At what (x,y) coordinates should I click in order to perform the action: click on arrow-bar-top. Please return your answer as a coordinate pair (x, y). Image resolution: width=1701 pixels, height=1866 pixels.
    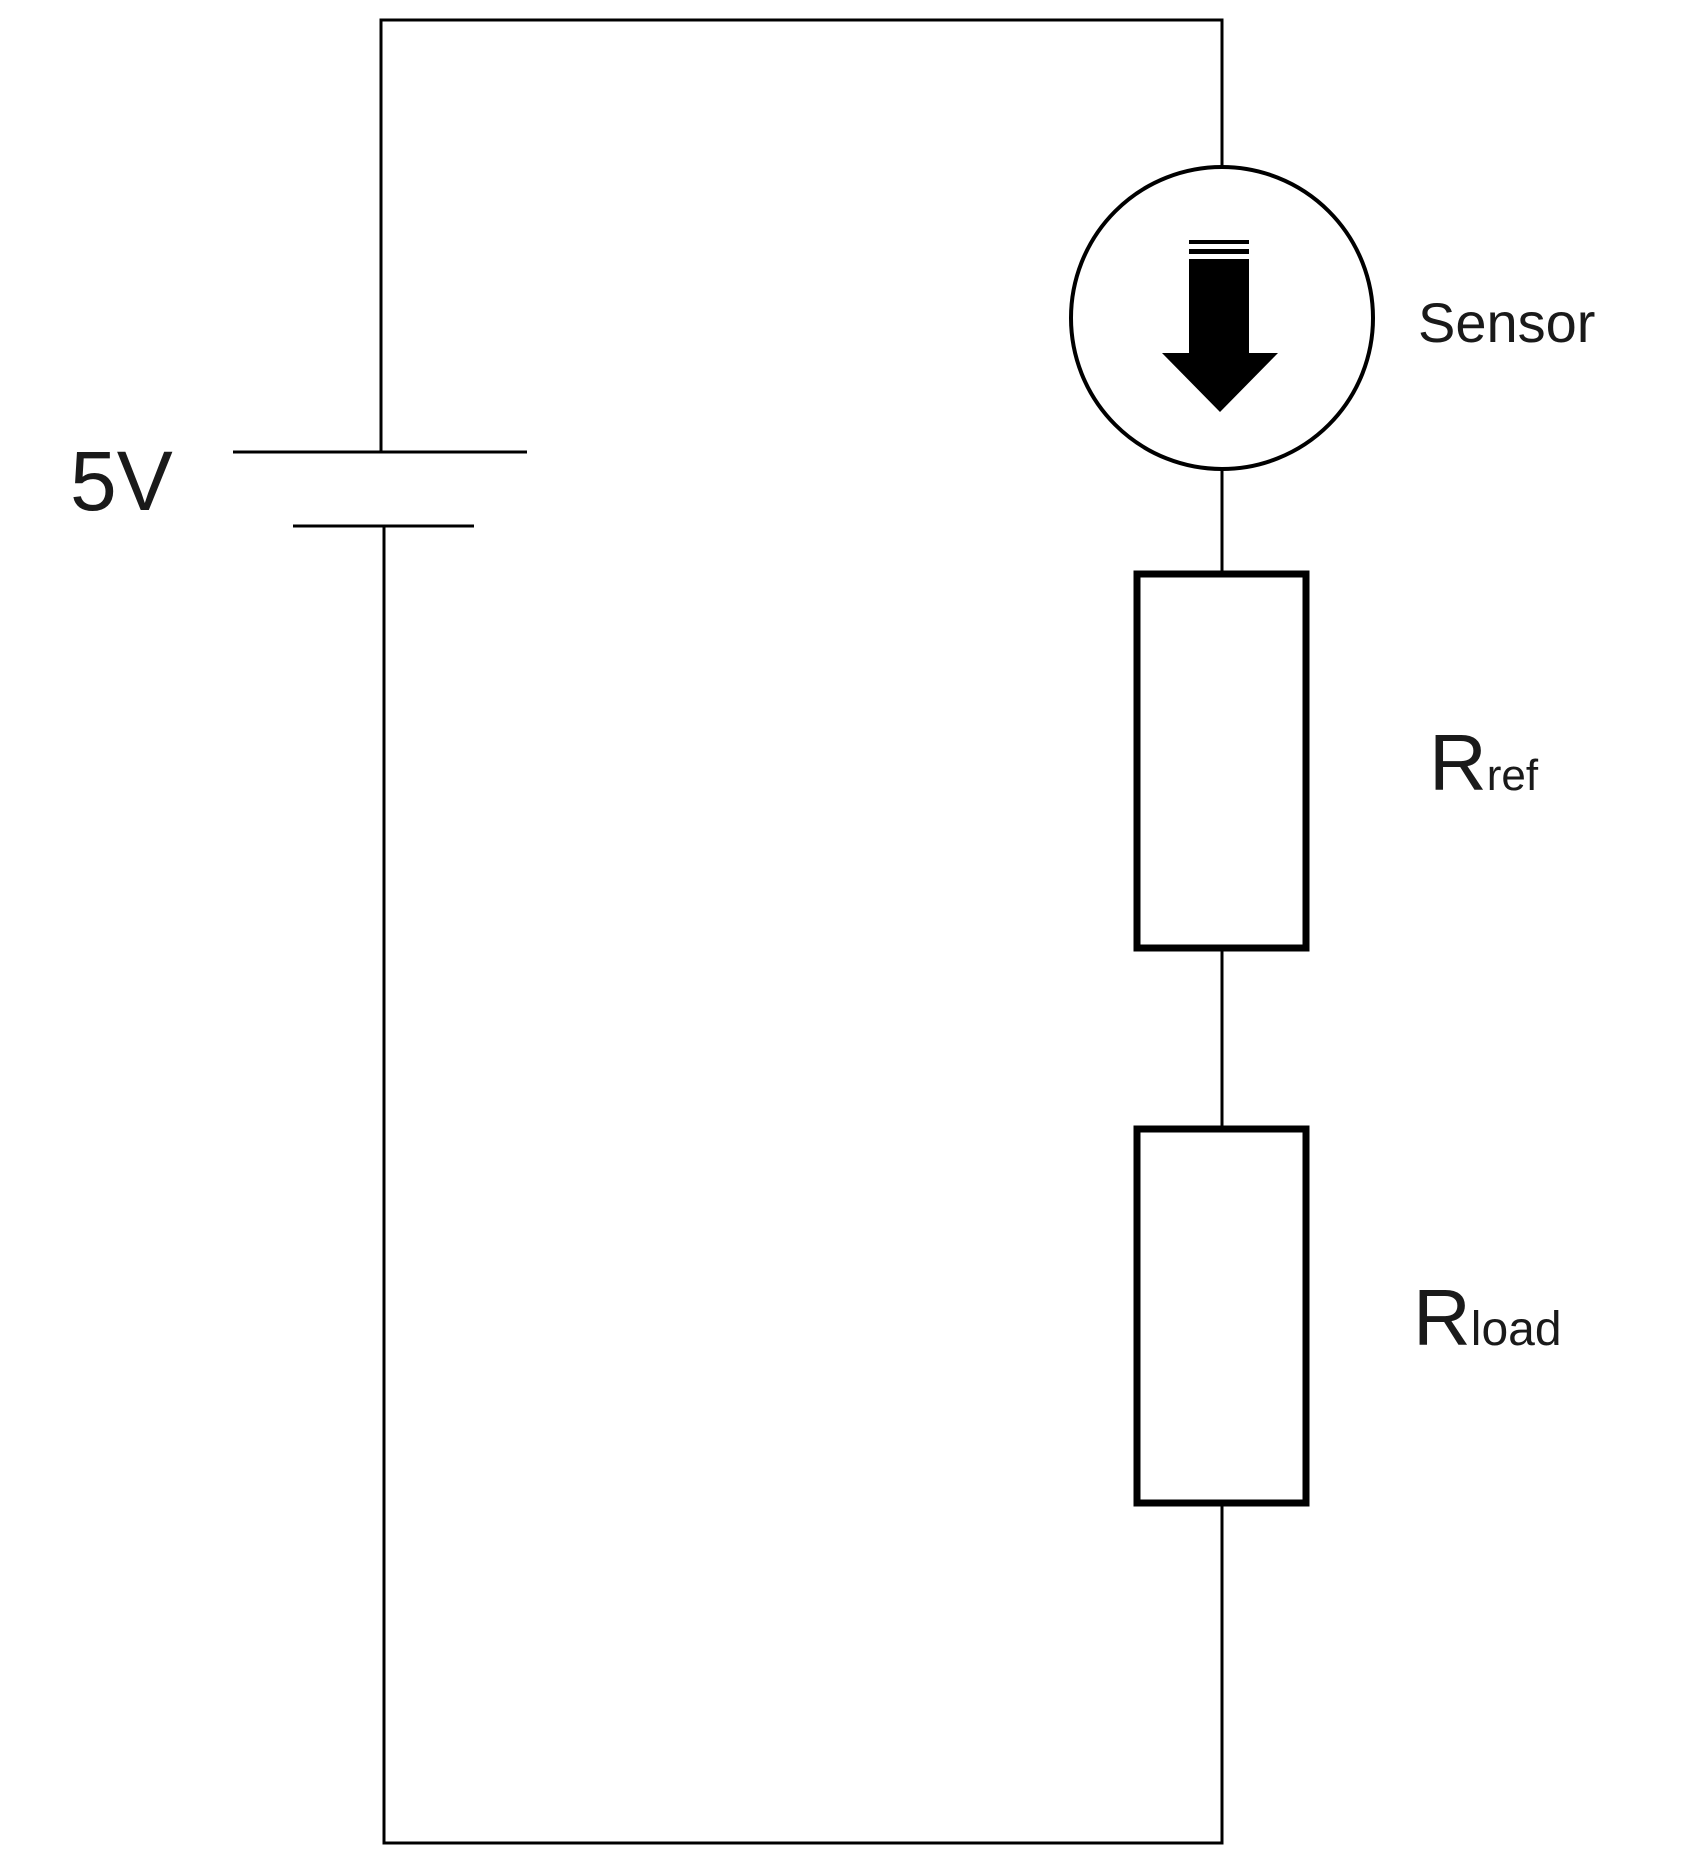
    Looking at the image, I should click on (1219, 242).